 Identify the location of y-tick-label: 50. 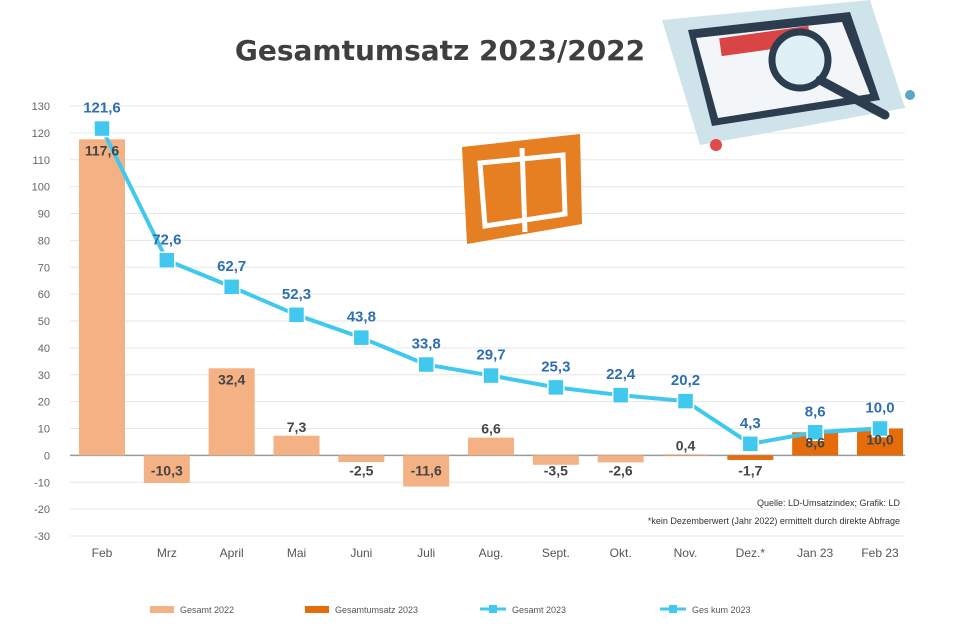
(44, 322).